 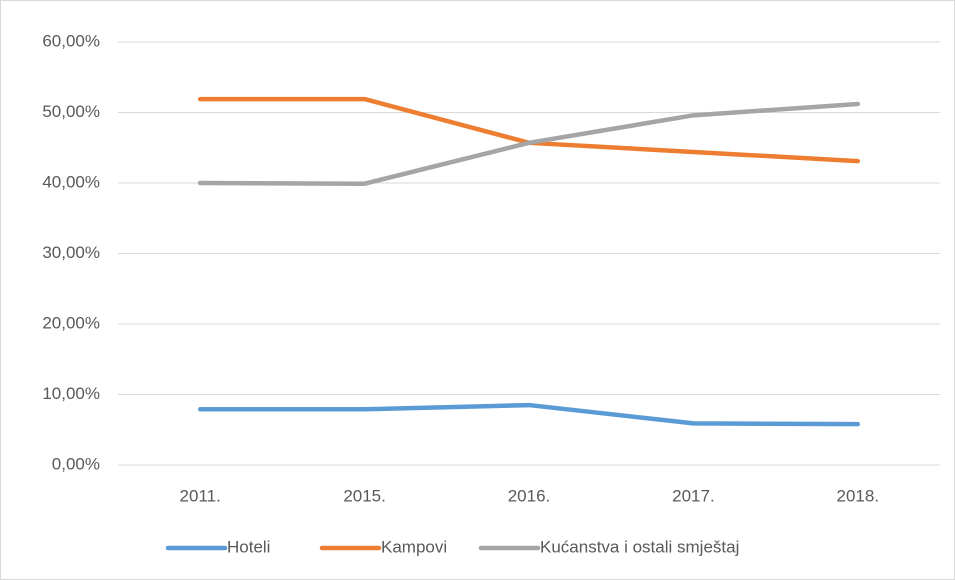 I want to click on x-tick-label: 2017., so click(x=693, y=495).